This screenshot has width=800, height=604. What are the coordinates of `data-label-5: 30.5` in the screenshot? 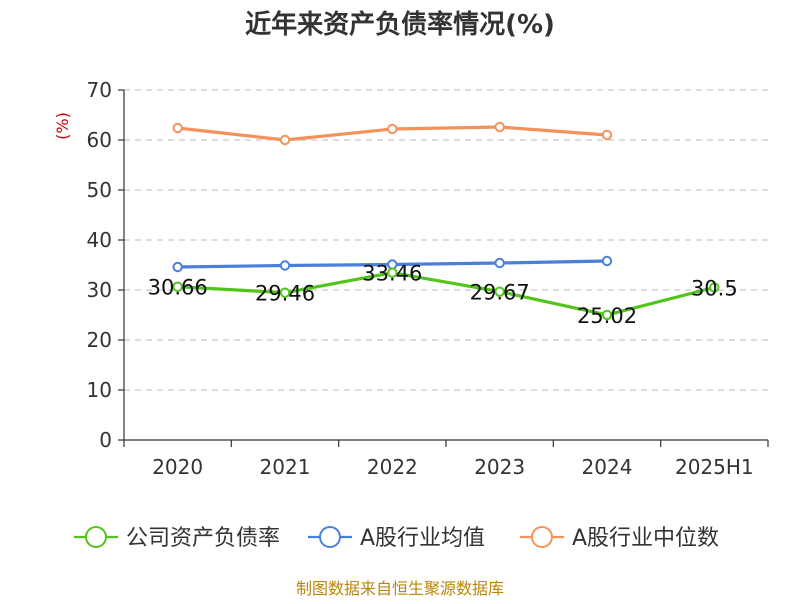 It's located at (714, 289).